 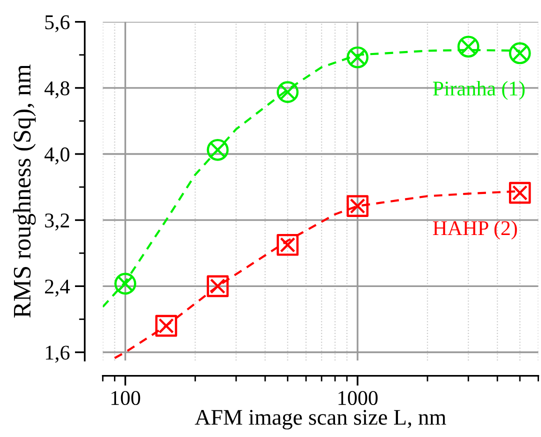 What do you see at coordinates (57, 288) in the screenshot?
I see `y-tick-label: 2,4` at bounding box center [57, 288].